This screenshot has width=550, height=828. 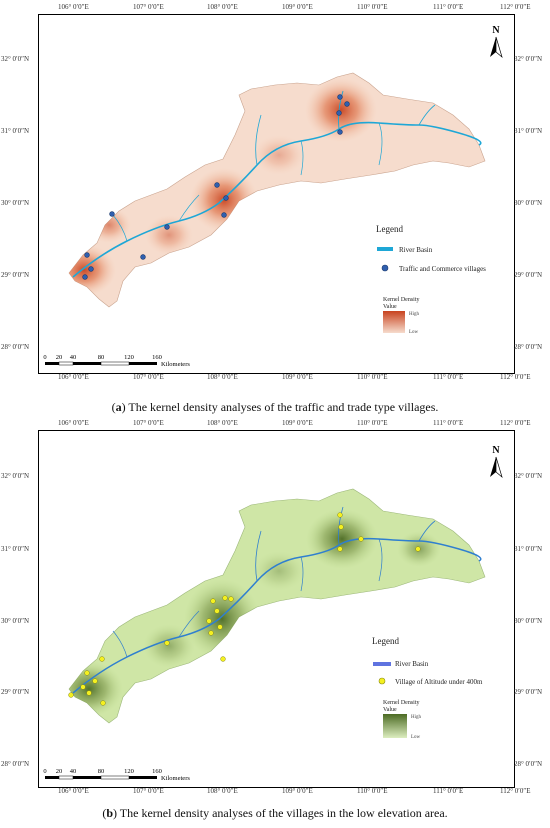 What do you see at coordinates (442, 269) in the screenshot?
I see `legend-point-label: Traffic and Commerce villages` at bounding box center [442, 269].